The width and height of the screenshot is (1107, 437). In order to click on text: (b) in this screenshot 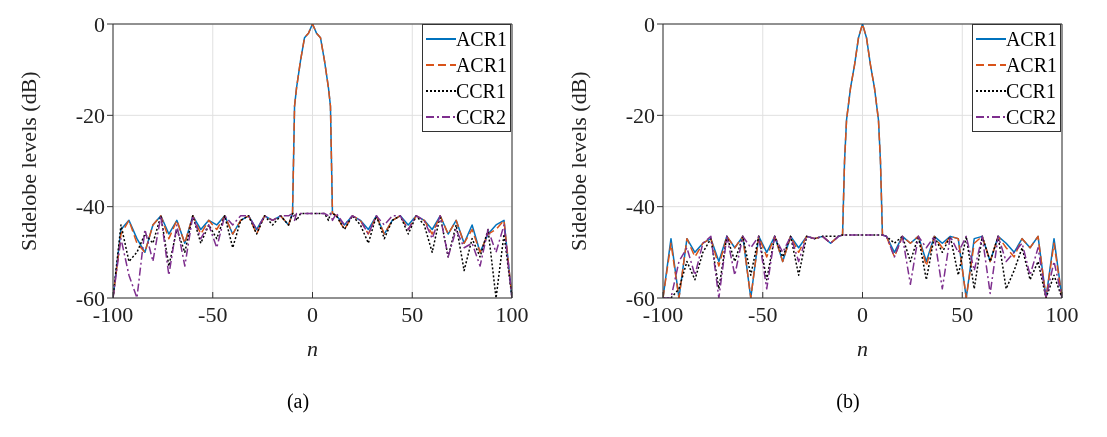, I will do `click(848, 401)`.